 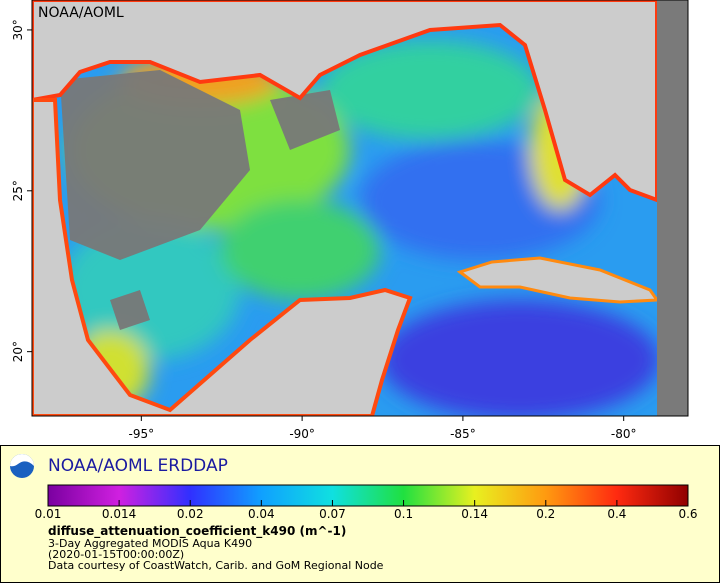 I want to click on colorbar-tick-label: 0.2, so click(x=545, y=514).